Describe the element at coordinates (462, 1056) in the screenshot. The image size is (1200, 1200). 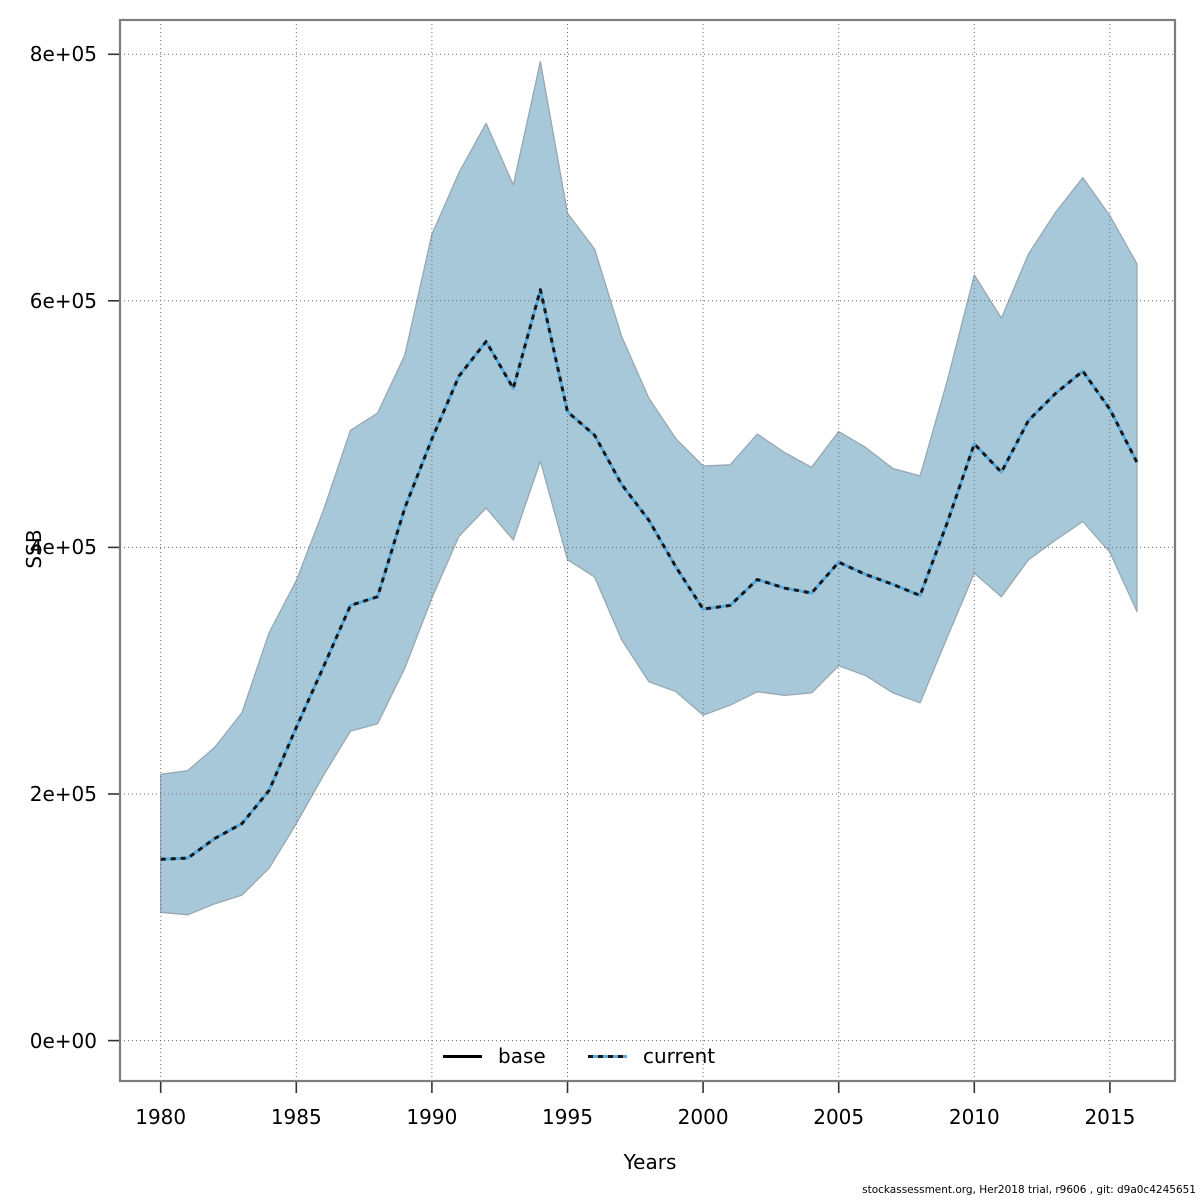
I see `base-line-sample-icon` at that location.